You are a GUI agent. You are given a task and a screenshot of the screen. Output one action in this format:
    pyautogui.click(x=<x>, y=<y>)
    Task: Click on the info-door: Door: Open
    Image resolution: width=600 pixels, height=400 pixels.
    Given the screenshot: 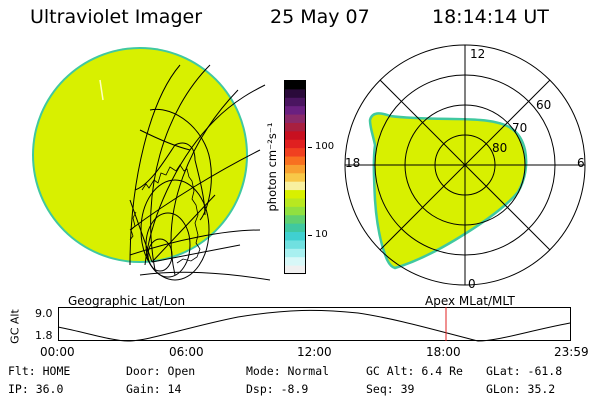 What is the action you would take?
    pyautogui.click(x=161, y=371)
    